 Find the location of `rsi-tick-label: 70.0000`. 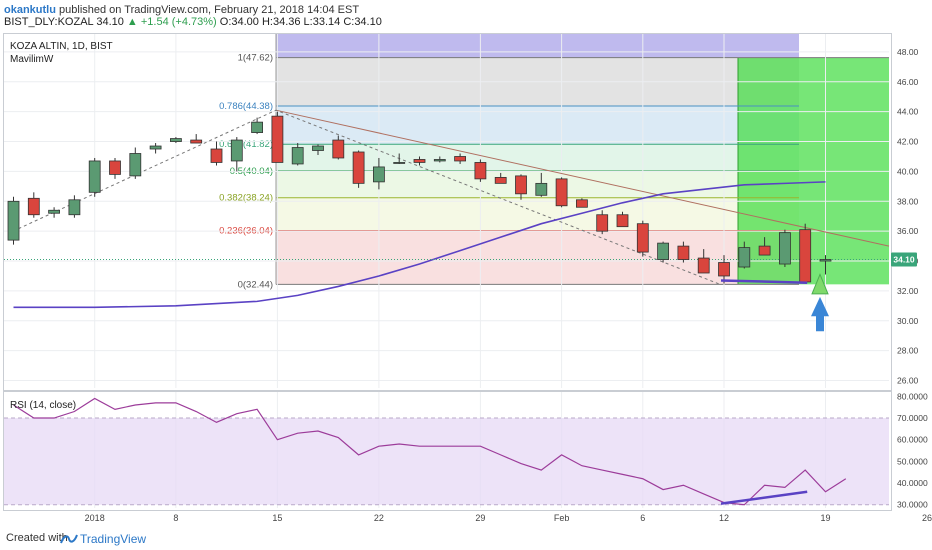

rsi-tick-label: 70.0000 is located at coordinates (912, 418).